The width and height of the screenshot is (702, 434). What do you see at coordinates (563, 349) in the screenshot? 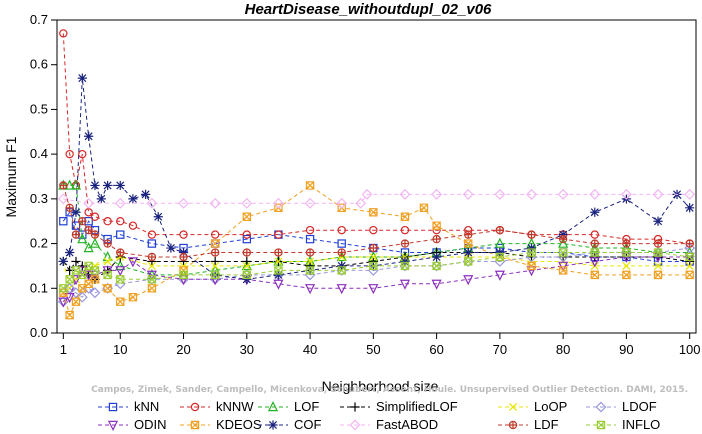
I see `x-tick-label: 80` at bounding box center [563, 349].